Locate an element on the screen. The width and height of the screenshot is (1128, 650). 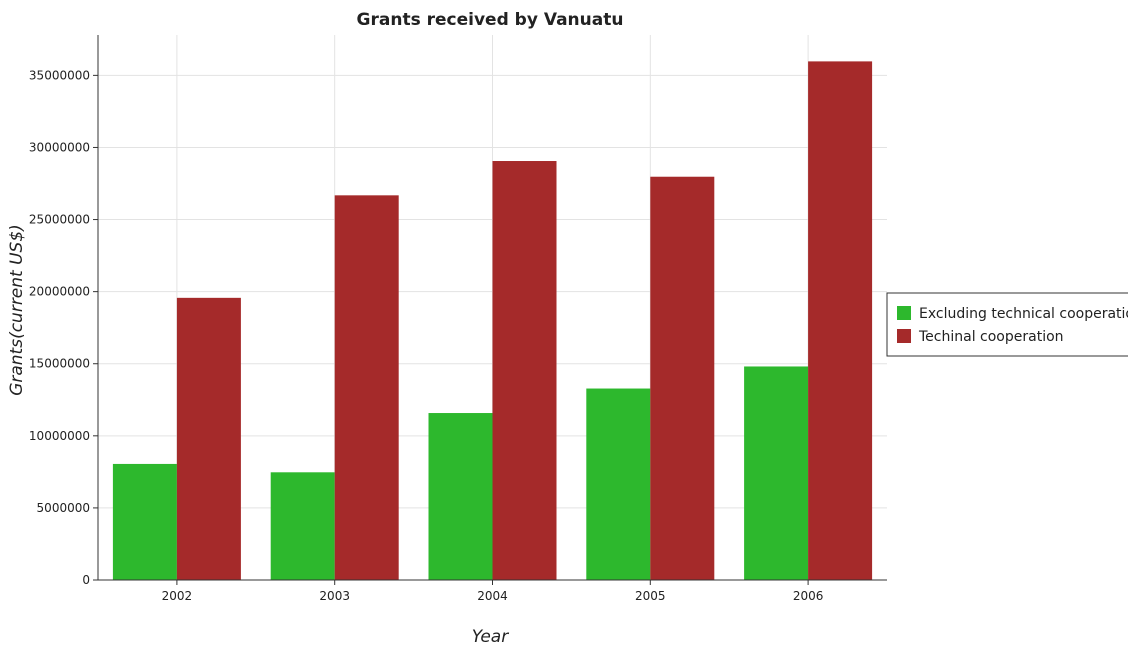
x-tick-labels: 2002 2003 2004 2005 2006 is located at coordinates (493, 596).